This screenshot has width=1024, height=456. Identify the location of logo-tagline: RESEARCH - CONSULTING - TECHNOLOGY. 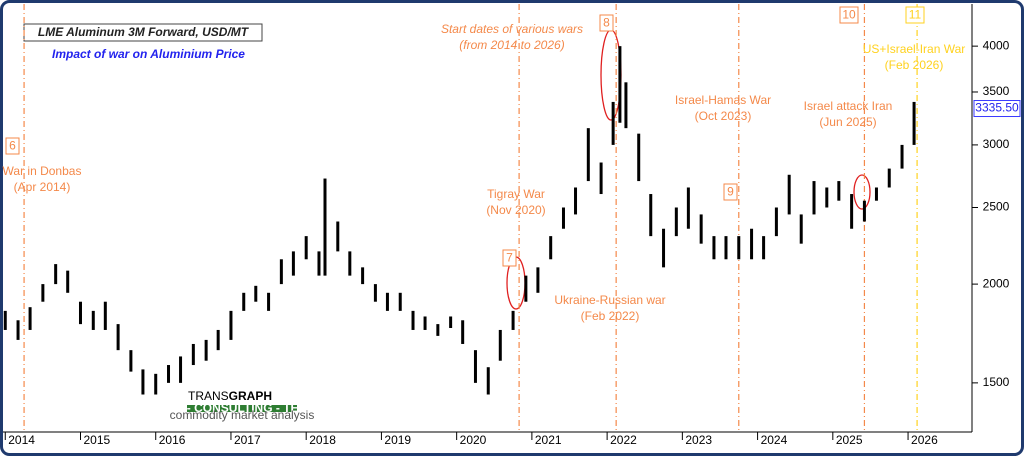
(242, 408).